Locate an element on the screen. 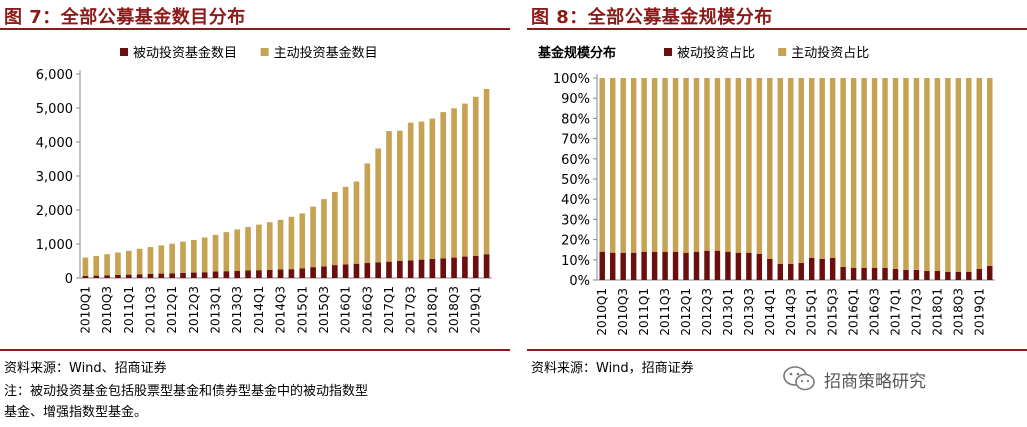  bar-passive-2011Q4 is located at coordinates (675, 265).